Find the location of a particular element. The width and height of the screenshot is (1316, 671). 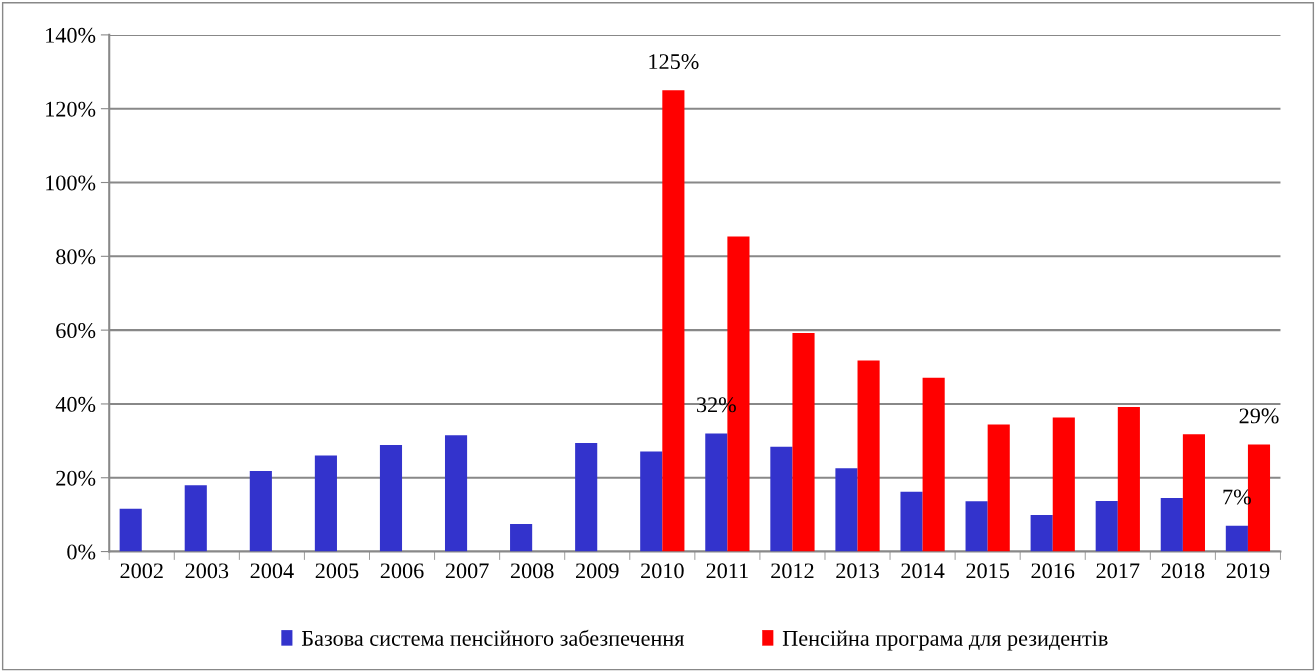

x-tick-label: 2018 is located at coordinates (1183, 571).